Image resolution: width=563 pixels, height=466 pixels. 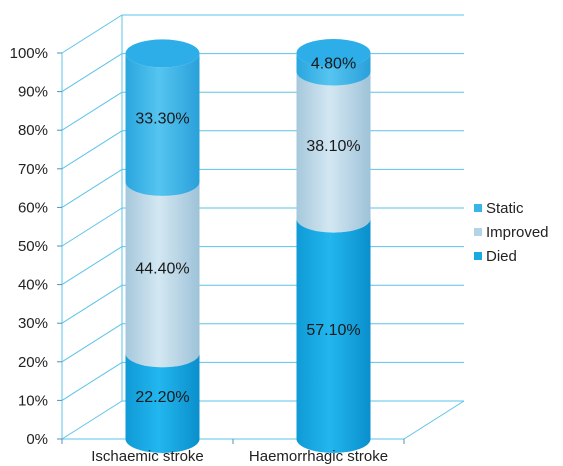 I want to click on y-tick-label: 50%, so click(x=33, y=246).